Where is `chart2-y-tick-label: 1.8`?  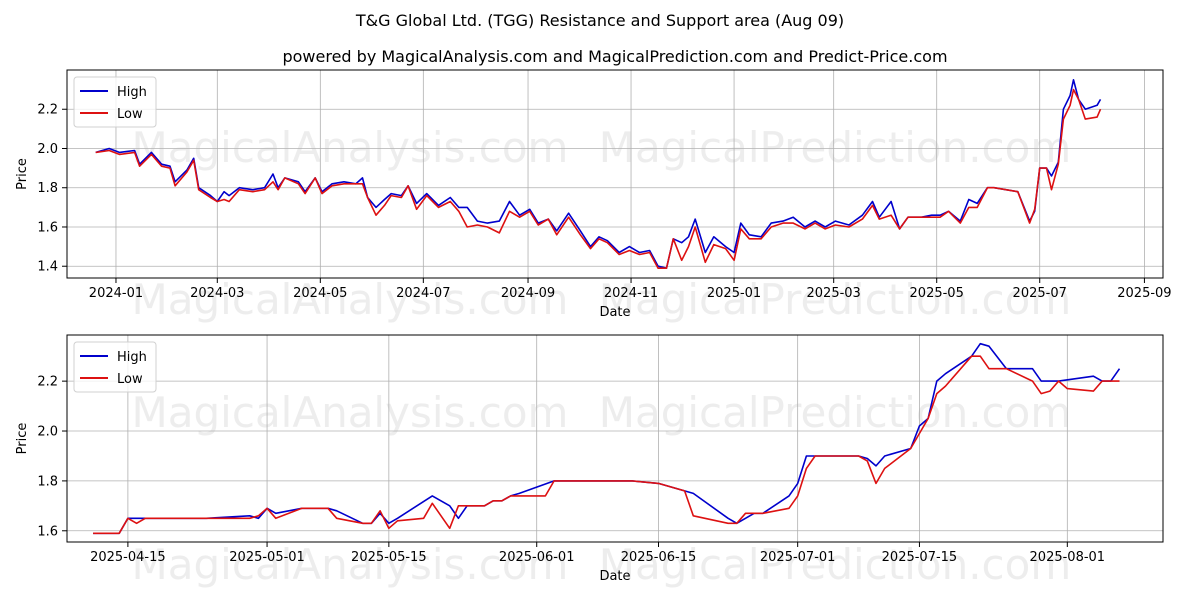
chart2-y-tick-label: 1.8 is located at coordinates (47, 481).